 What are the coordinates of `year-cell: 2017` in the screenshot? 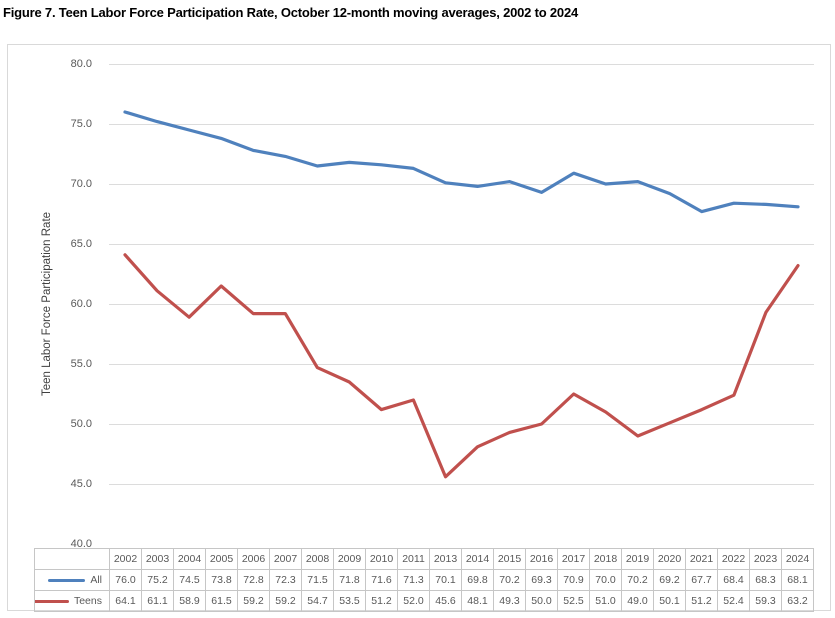 It's located at (573, 559).